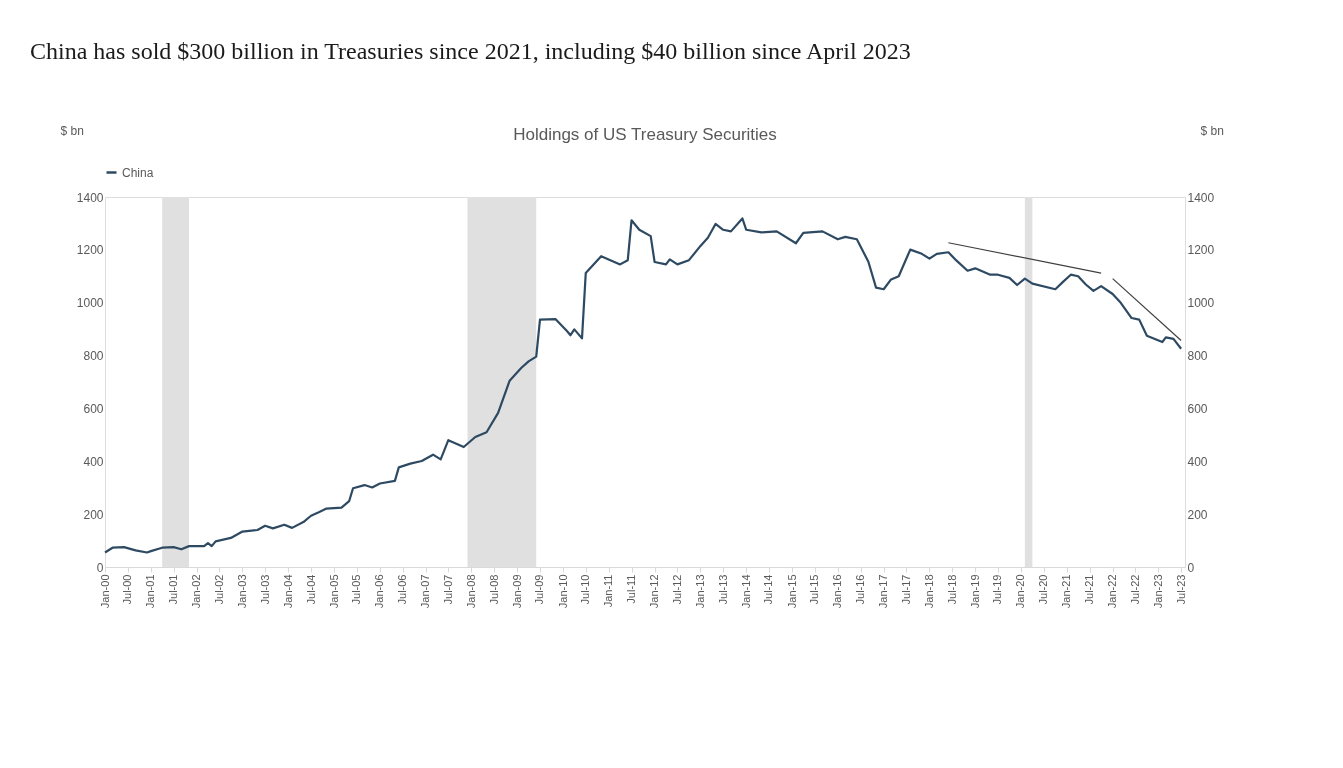 The image size is (1343, 768). Describe the element at coordinates (1197, 408) in the screenshot. I see `y2-tick-label: 600` at that location.